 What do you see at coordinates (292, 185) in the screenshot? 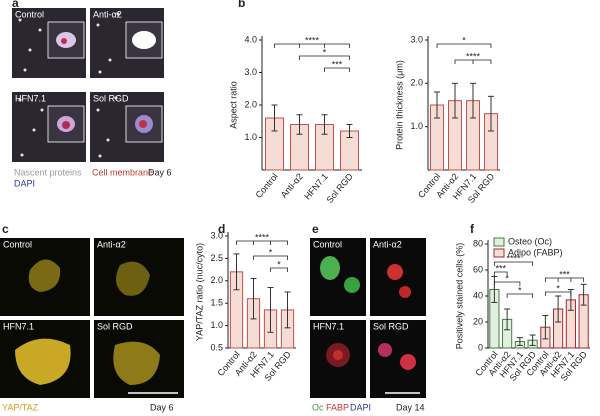
I see `x-tick-label: Anti-α2` at bounding box center [292, 185].